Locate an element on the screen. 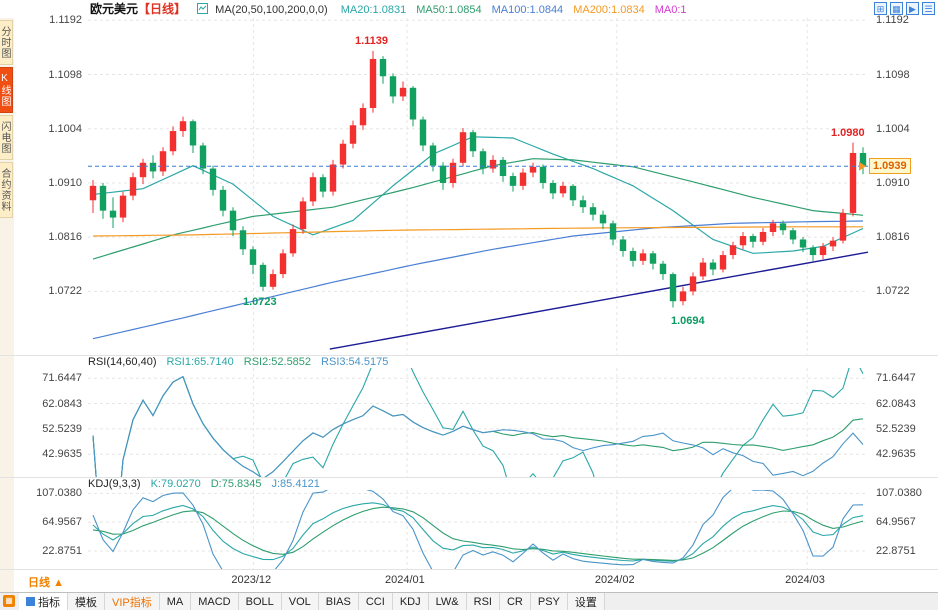 The width and height of the screenshot is (938, 610). sidebar-item-K线图: K线图 is located at coordinates (6, 90).